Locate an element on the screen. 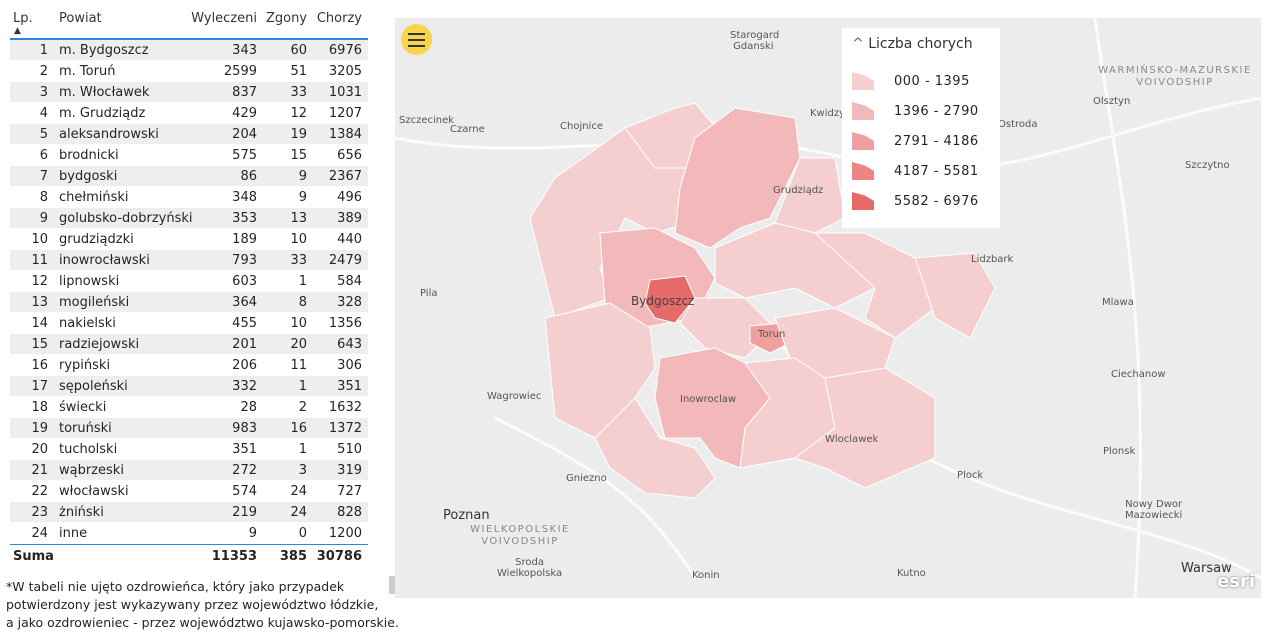 The height and width of the screenshot is (633, 1272). menu-button is located at coordinates (416, 39).